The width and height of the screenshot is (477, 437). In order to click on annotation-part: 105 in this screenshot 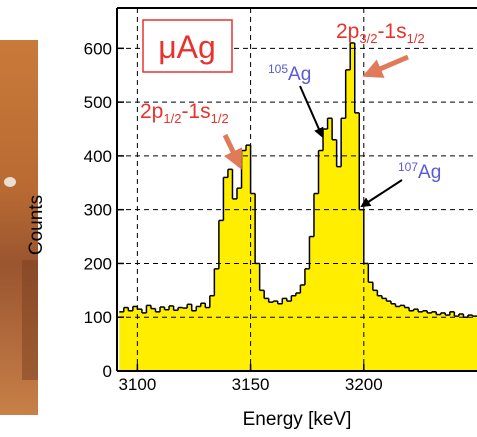, I will do `click(278, 69)`.